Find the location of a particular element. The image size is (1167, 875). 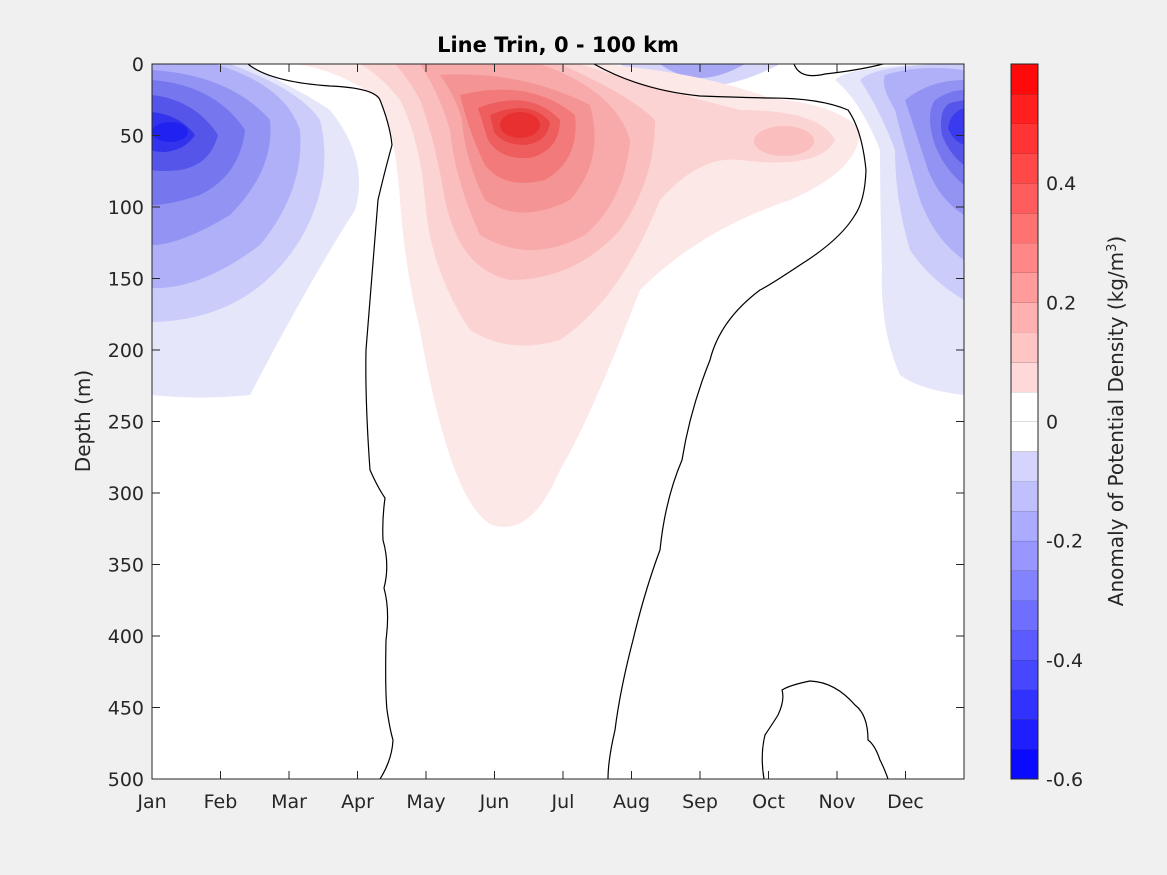

x-tick-label: Mar is located at coordinates (289, 802).